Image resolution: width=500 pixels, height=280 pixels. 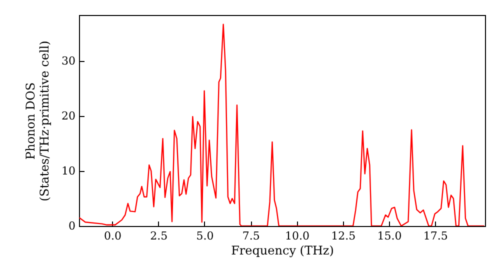 What do you see at coordinates (343, 236) in the screenshot?
I see `x-tick-label: 12.5` at bounding box center [343, 236].